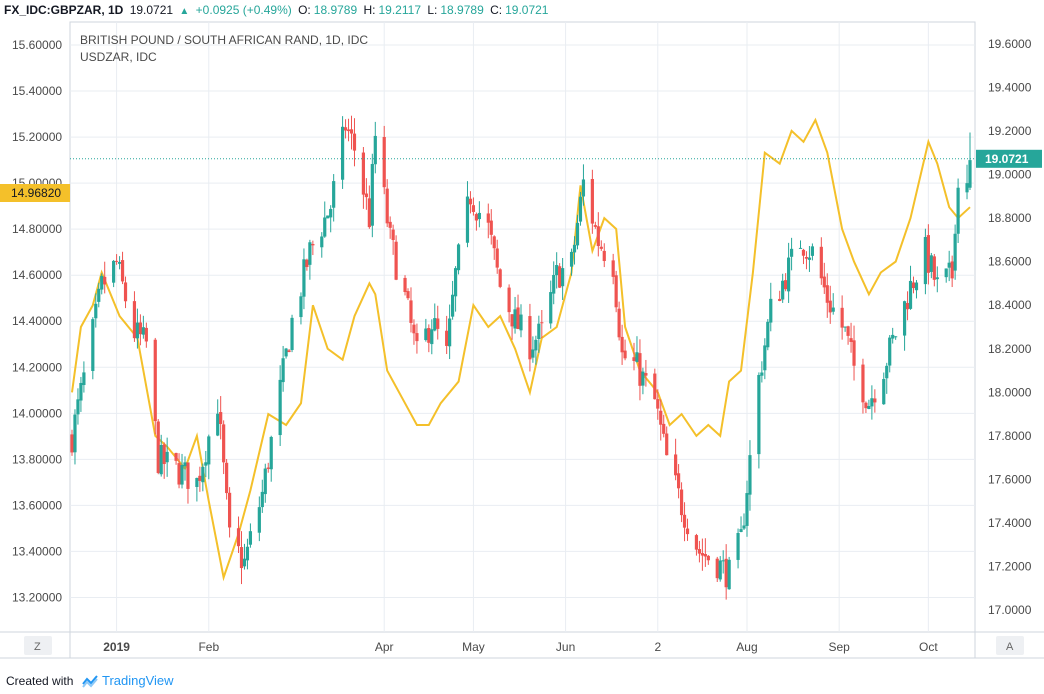 Image resolution: width=1044 pixels, height=694 pixels. What do you see at coordinates (520, 647) in the screenshot?
I see `time-axis: 2019 Feb Apr May Jun 2 Aug Sep Oct` at bounding box center [520, 647].